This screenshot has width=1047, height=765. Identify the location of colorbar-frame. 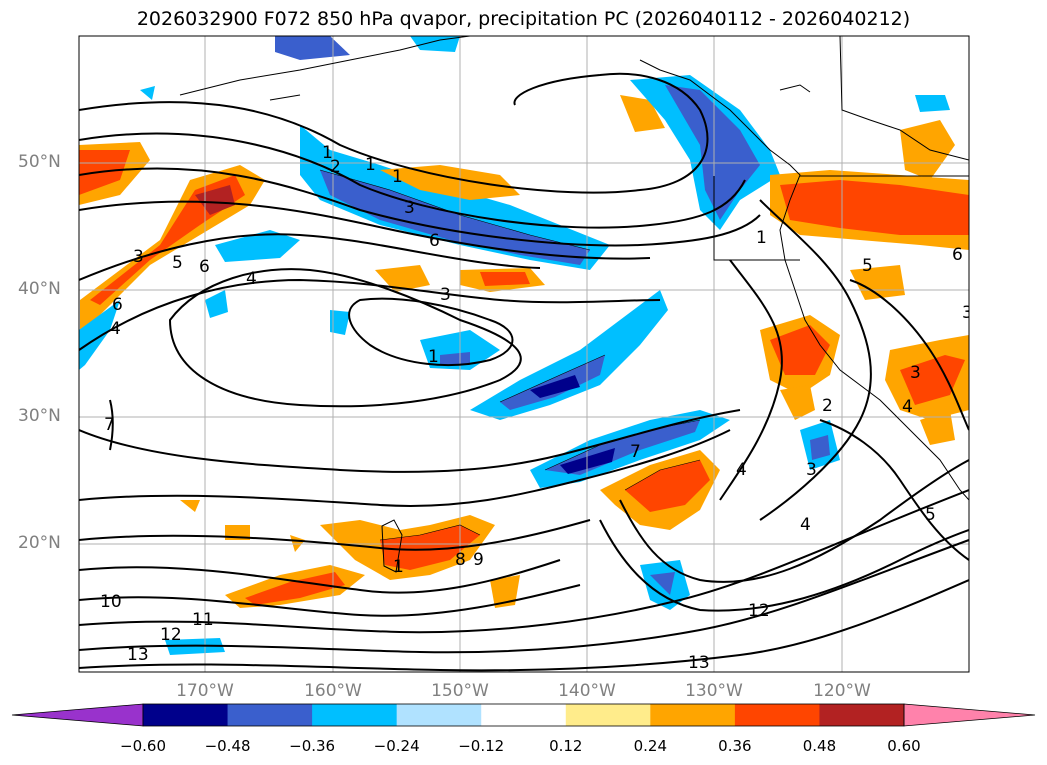
(523, 715).